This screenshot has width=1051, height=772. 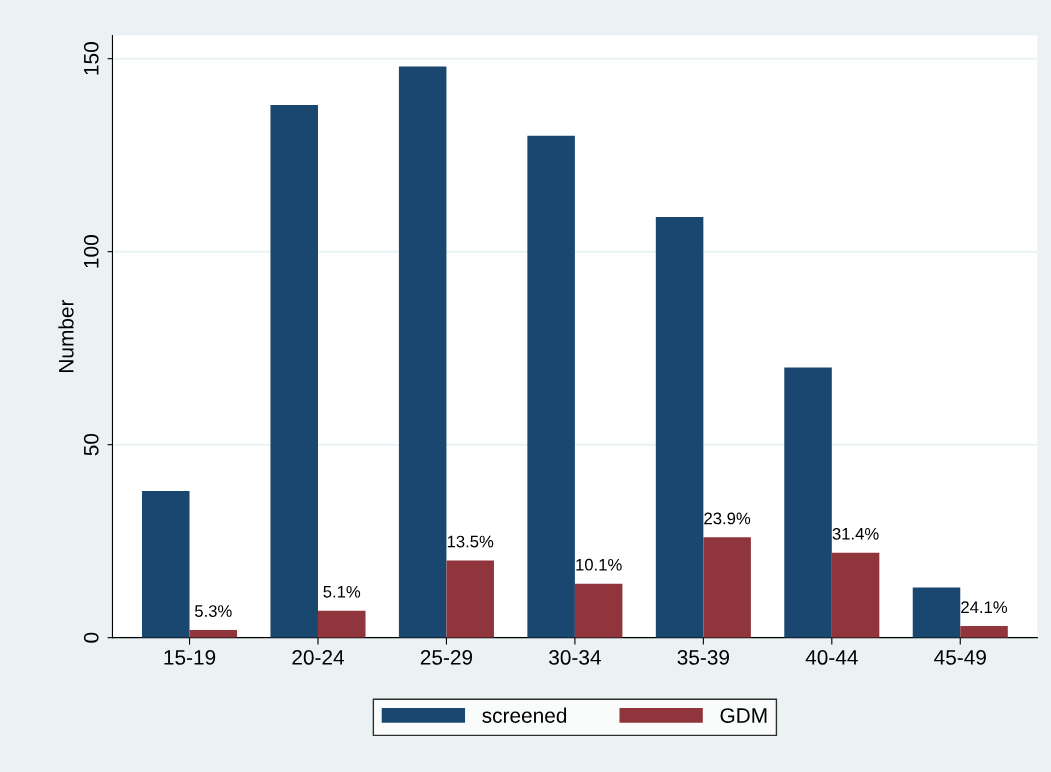 What do you see at coordinates (727, 518) in the screenshot?
I see `annotation: 23.9%` at bounding box center [727, 518].